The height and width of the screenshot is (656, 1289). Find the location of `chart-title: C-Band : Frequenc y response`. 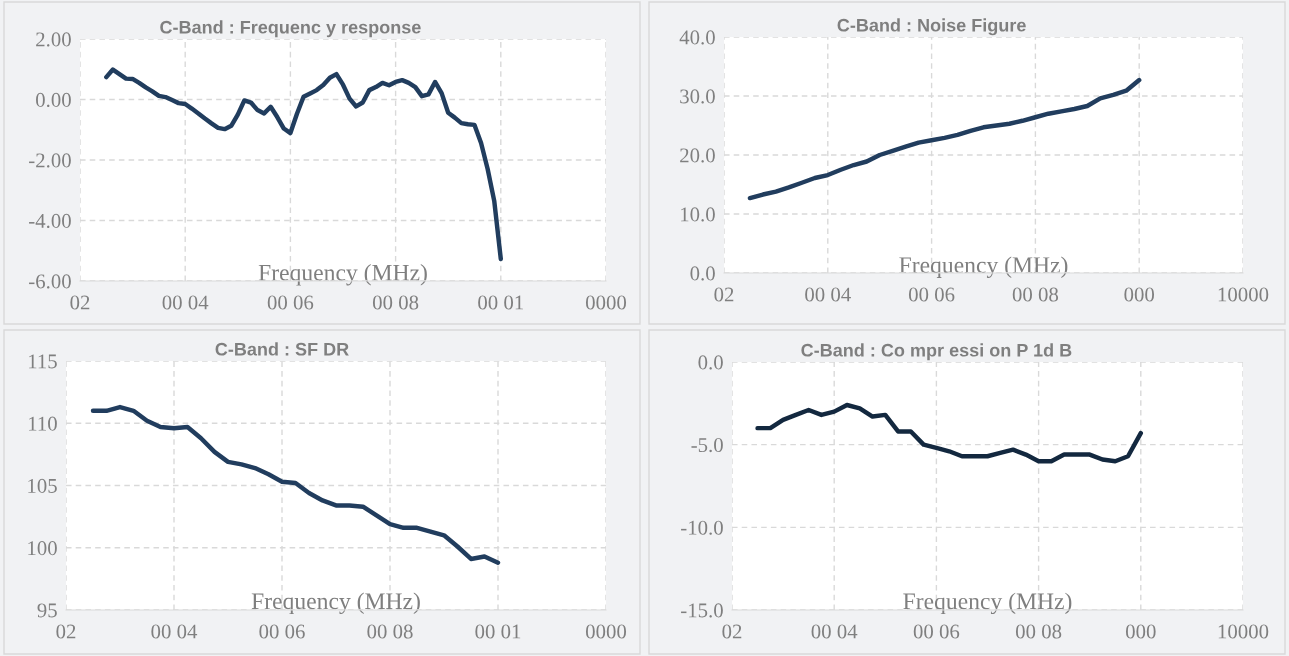

chart-title: C-Band : Frequenc y response is located at coordinates (290, 29).